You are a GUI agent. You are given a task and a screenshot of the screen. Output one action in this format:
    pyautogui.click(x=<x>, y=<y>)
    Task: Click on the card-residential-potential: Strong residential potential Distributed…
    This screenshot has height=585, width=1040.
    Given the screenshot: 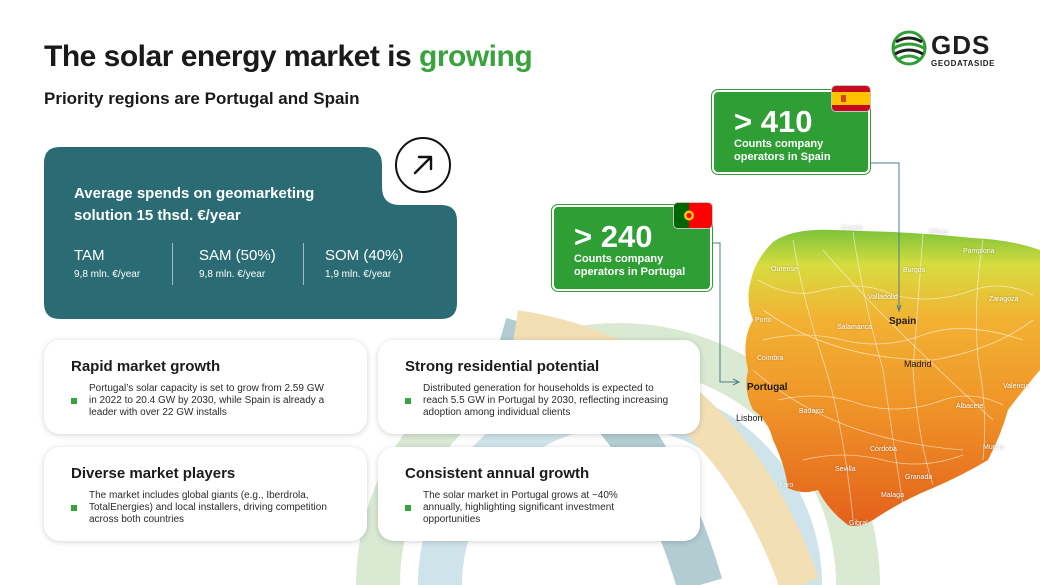 What is the action you would take?
    pyautogui.click(x=539, y=387)
    